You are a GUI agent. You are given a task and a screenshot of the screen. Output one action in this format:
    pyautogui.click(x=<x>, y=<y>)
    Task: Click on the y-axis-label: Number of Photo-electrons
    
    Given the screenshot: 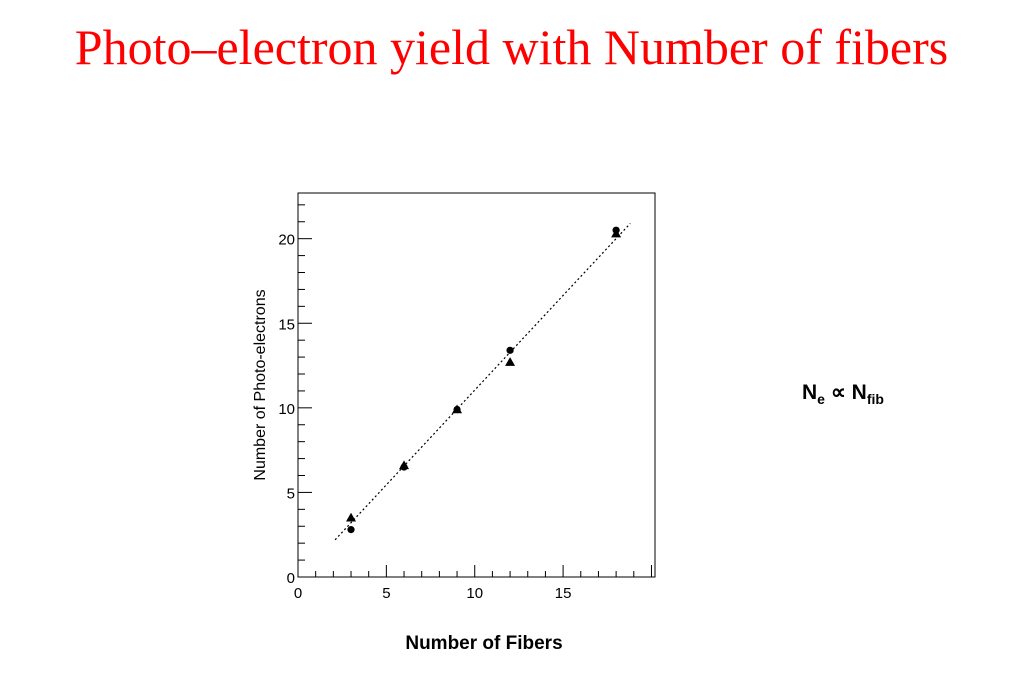 What is the action you would take?
    pyautogui.click(x=260, y=384)
    